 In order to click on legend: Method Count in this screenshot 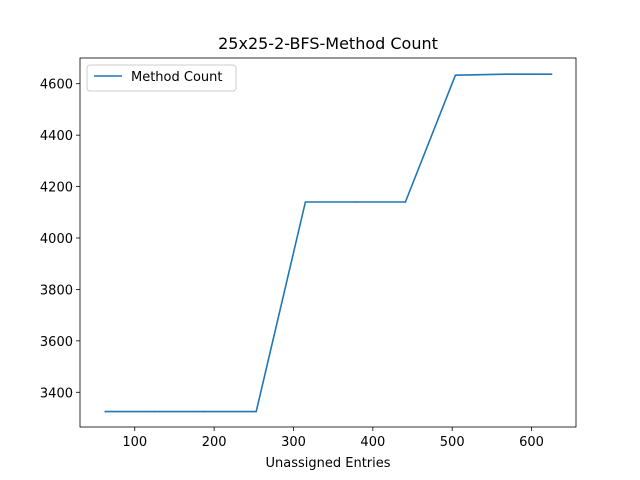, I will do `click(161, 78)`.